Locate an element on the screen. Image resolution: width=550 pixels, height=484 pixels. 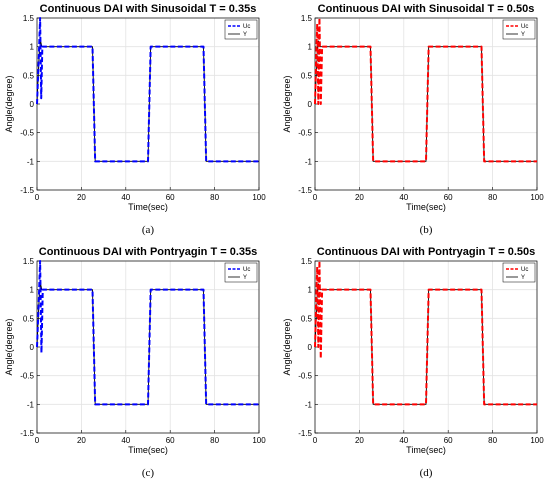
chart-title: Continuous DAI with Pontryagin T = 0.35s is located at coordinates (148, 252).